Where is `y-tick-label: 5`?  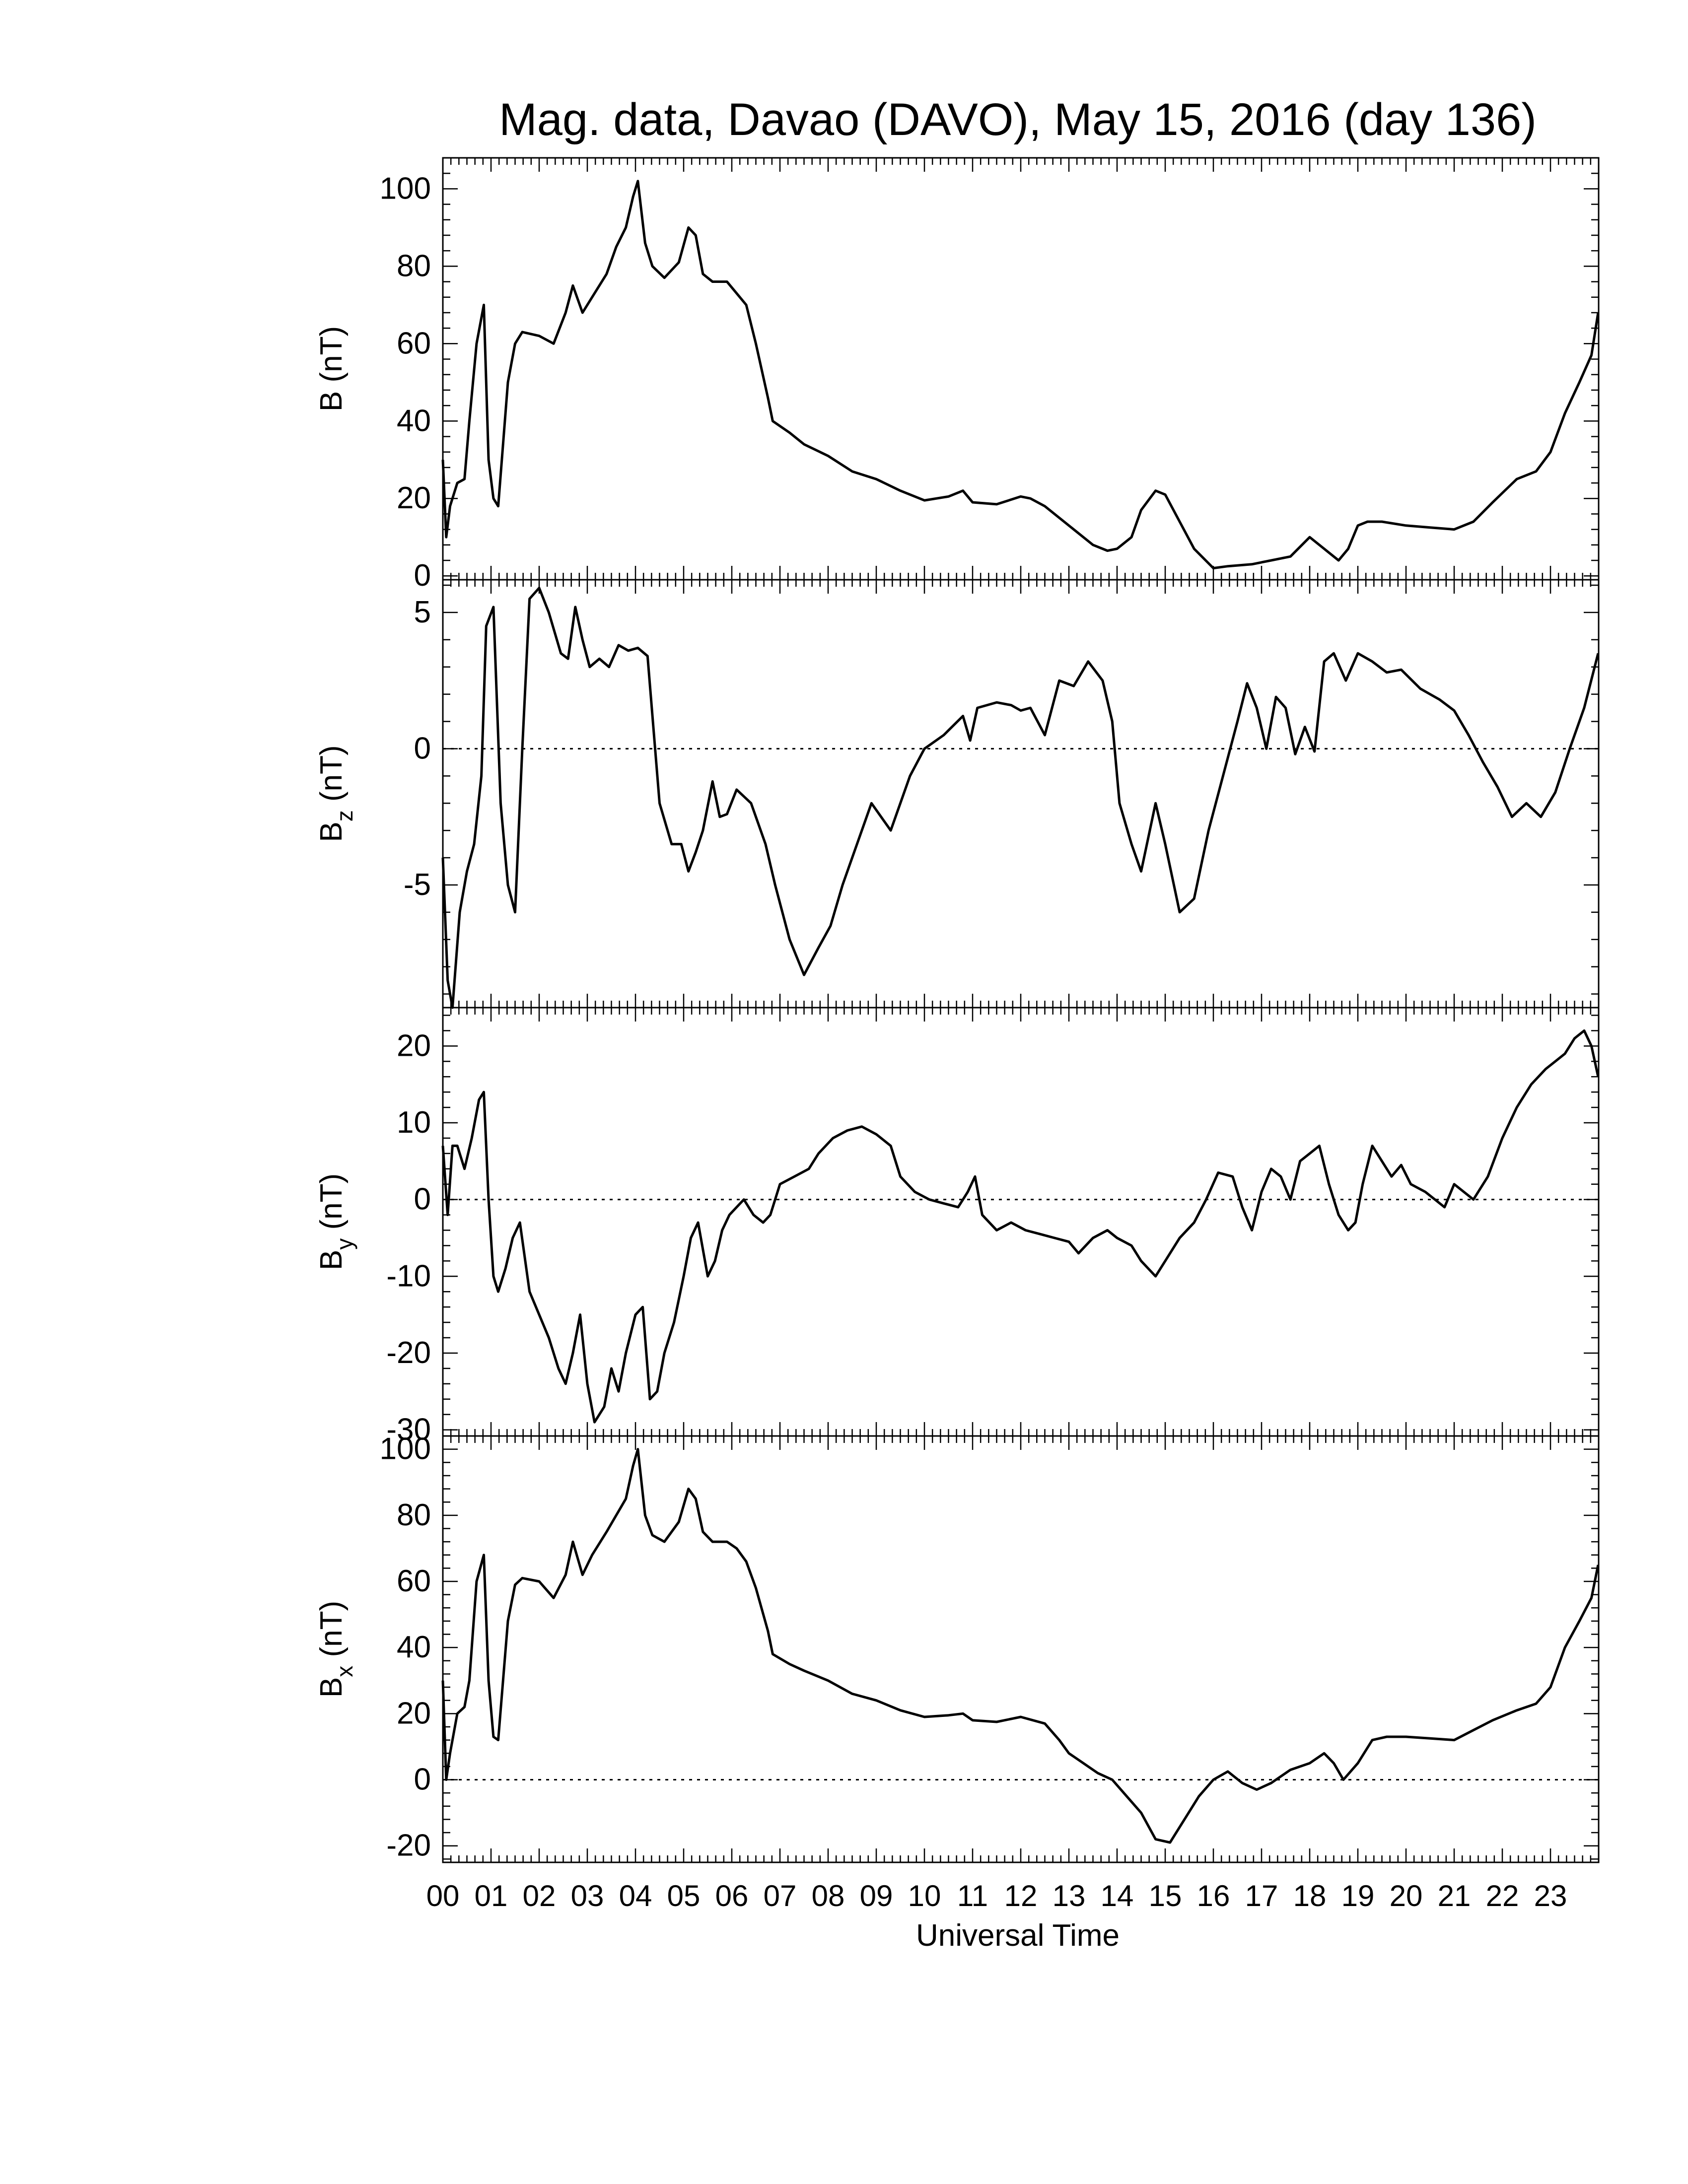
y-tick-label: 5 is located at coordinates (422, 612).